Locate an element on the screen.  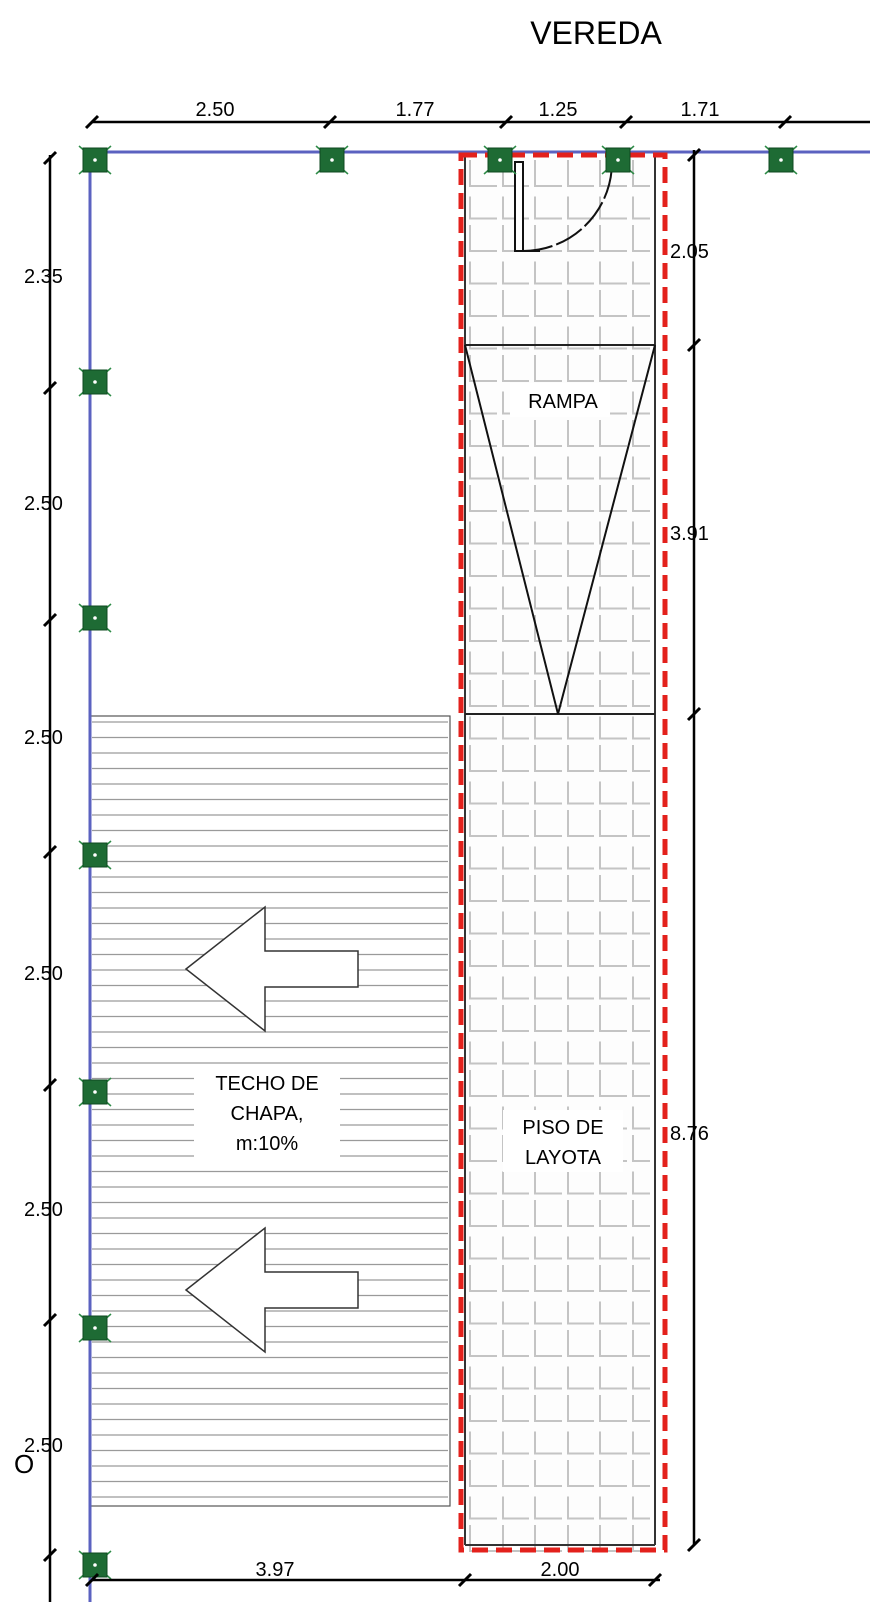
slope-arrow-upper is located at coordinates (271, 969).